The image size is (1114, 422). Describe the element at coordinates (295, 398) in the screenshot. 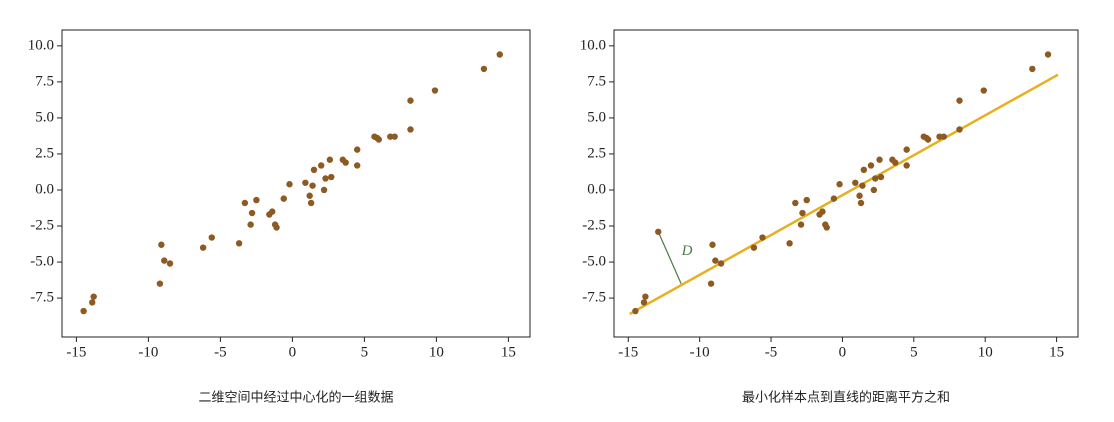

I see `caption: 二维空间中经过中心化的一组数据` at that location.